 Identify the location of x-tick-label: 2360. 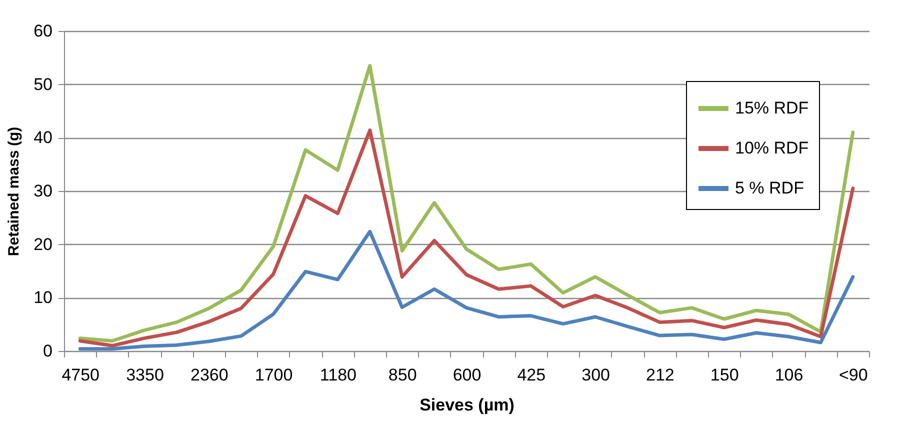
(209, 375).